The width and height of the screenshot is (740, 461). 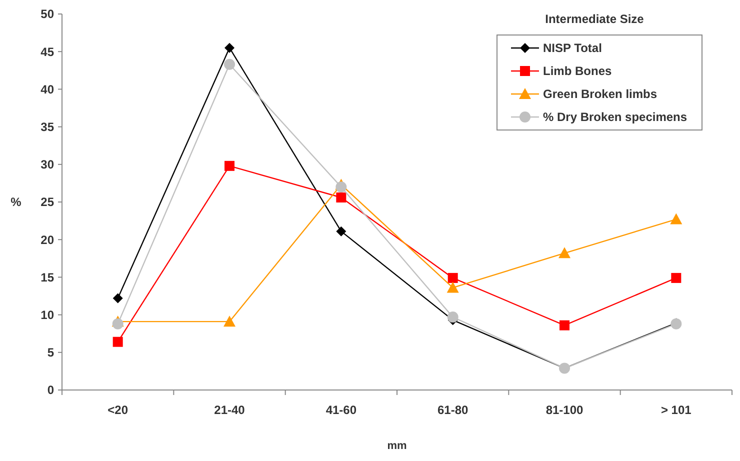 I want to click on y-tick-label: 25, so click(x=47, y=202).